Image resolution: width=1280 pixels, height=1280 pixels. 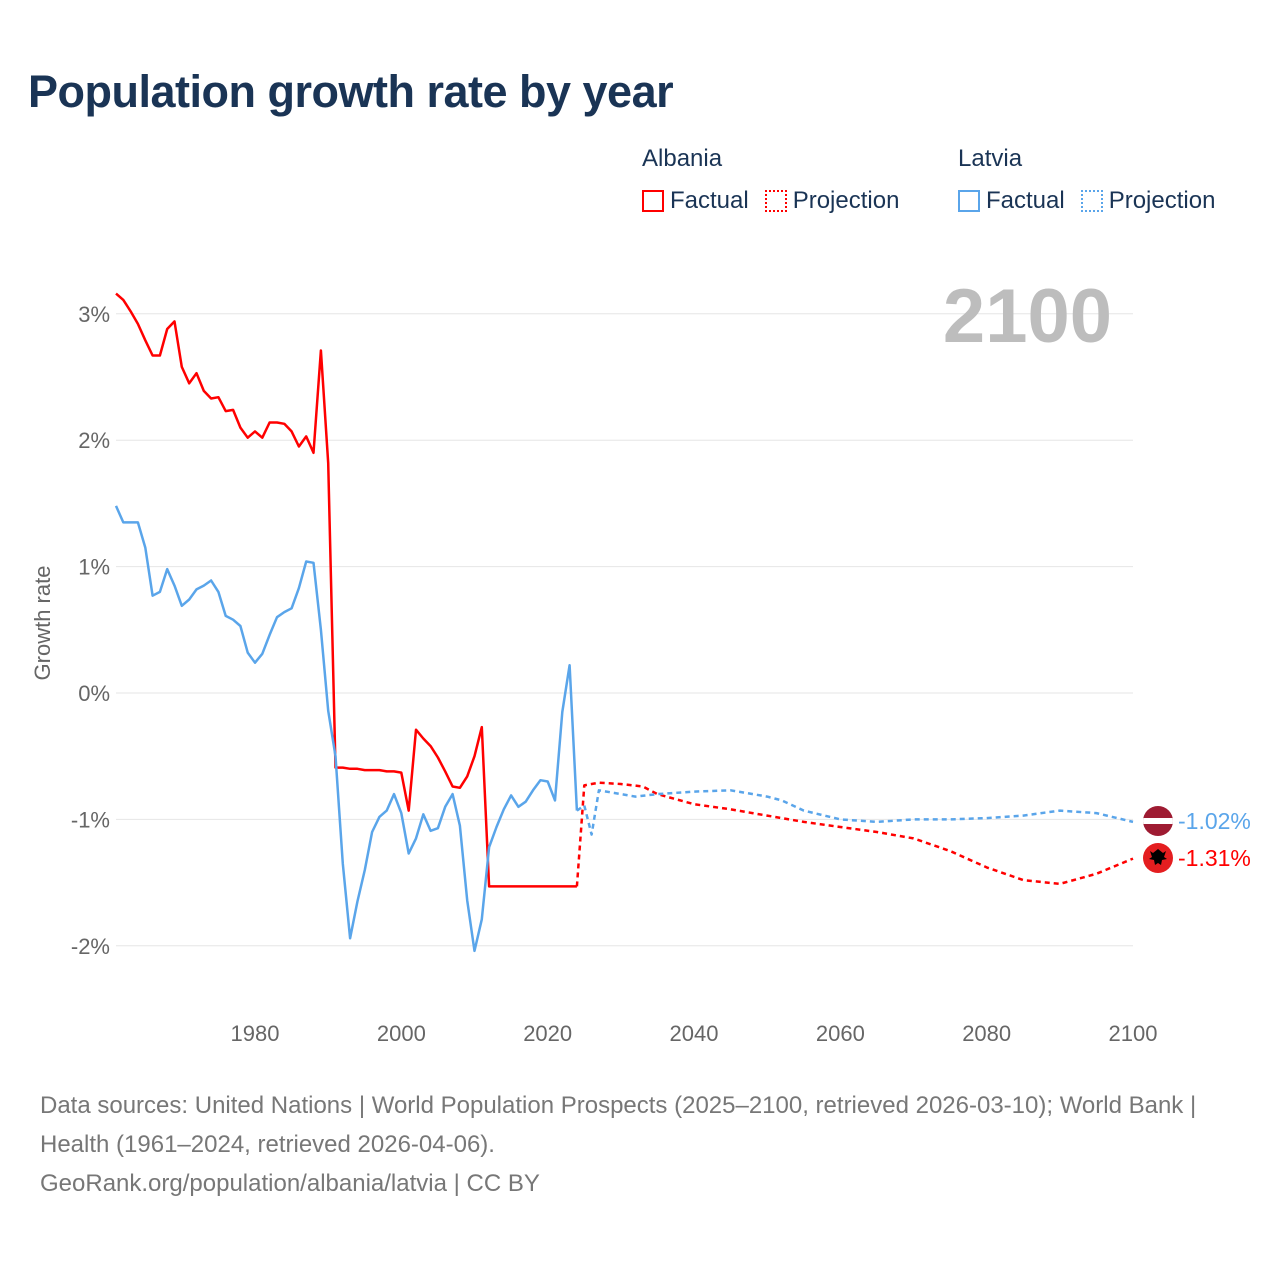 I want to click on y-axis-ticks: 3% 2% 1% 0% -1% -2%, so click(x=90, y=630).